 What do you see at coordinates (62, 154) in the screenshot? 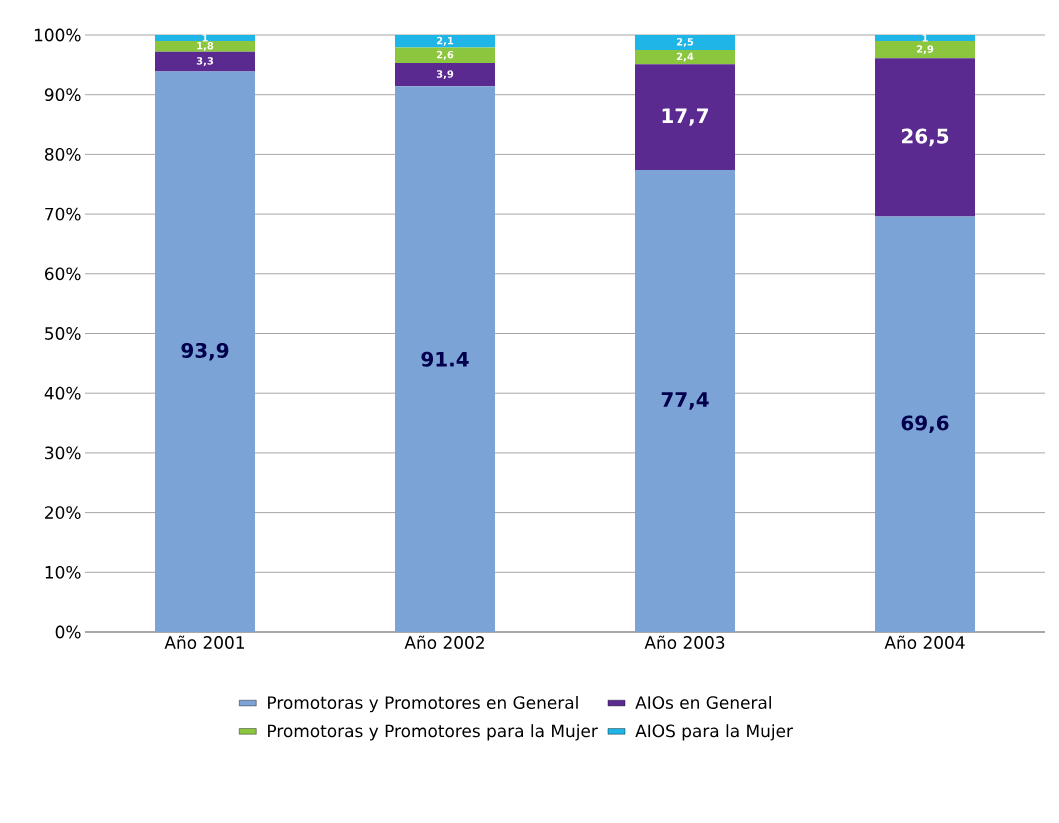
I see `y-tick-label: 80%` at bounding box center [62, 154].